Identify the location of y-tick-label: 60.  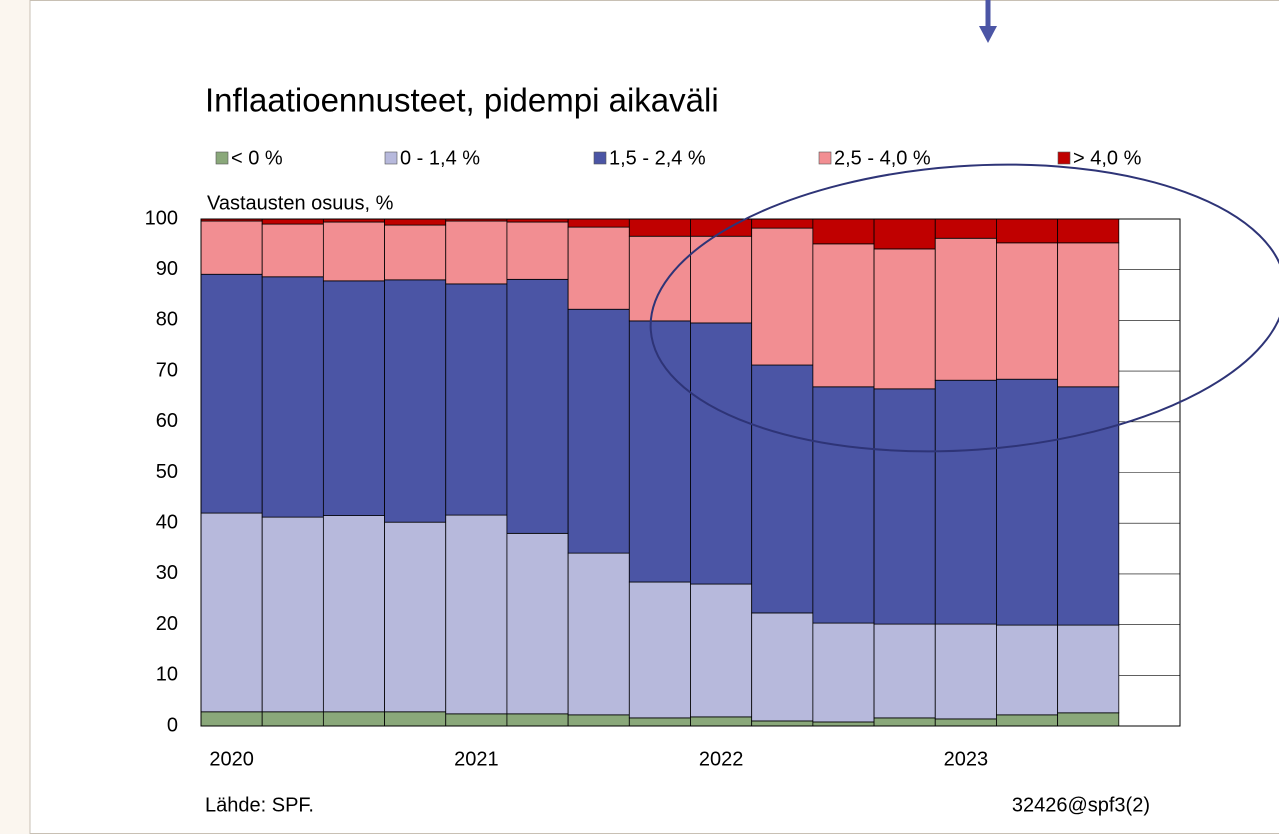
(167, 421).